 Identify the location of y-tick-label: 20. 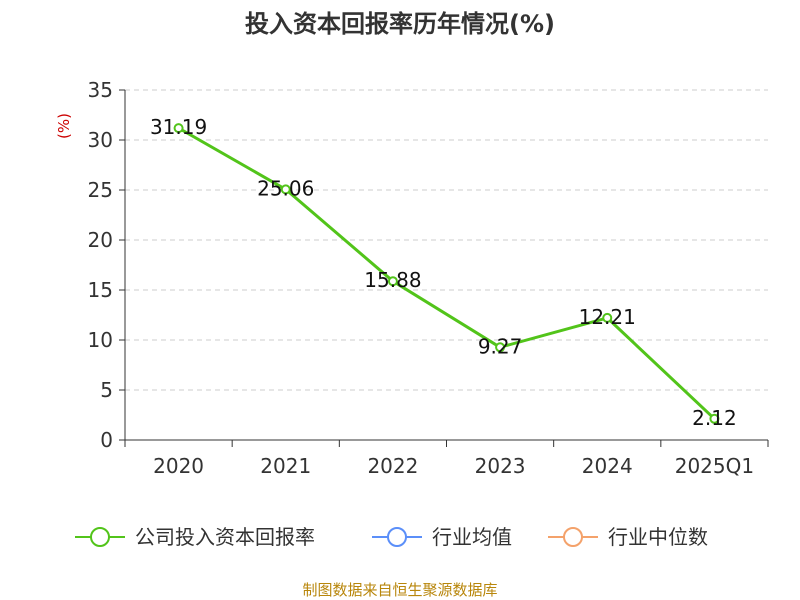
(100, 240).